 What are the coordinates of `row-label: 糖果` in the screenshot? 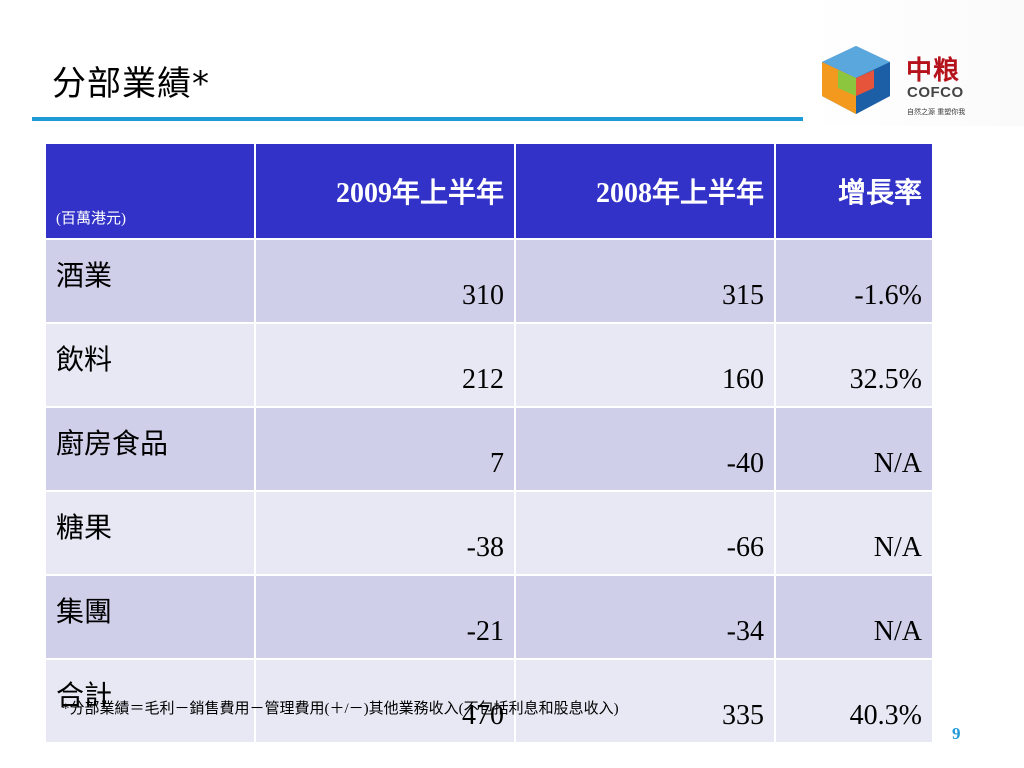 It's located at (150, 533).